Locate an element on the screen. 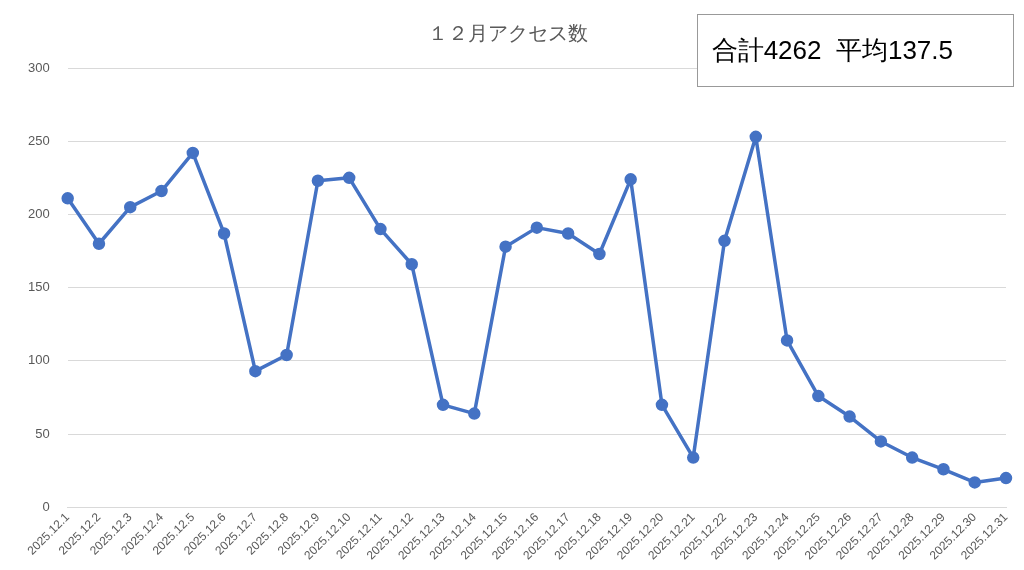  y-tick-label: 0 is located at coordinates (46, 506).